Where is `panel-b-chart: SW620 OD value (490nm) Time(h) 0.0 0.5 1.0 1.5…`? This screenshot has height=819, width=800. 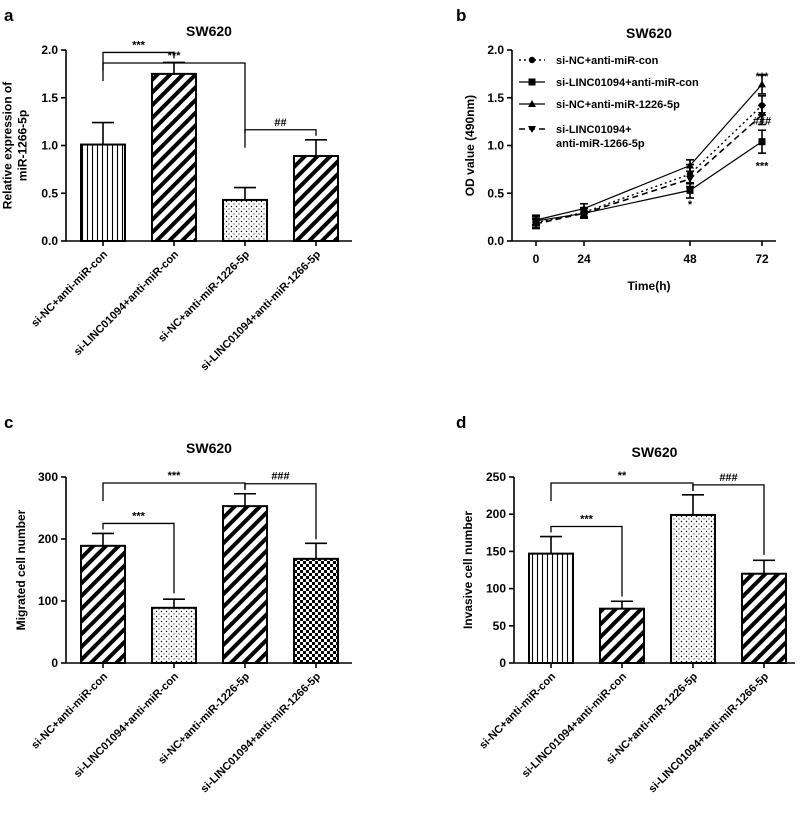 panel-b-chart: SW620 OD value (490nm) Time(h) 0.0 0.5 1.0 1.5… is located at coordinates (619, 159).